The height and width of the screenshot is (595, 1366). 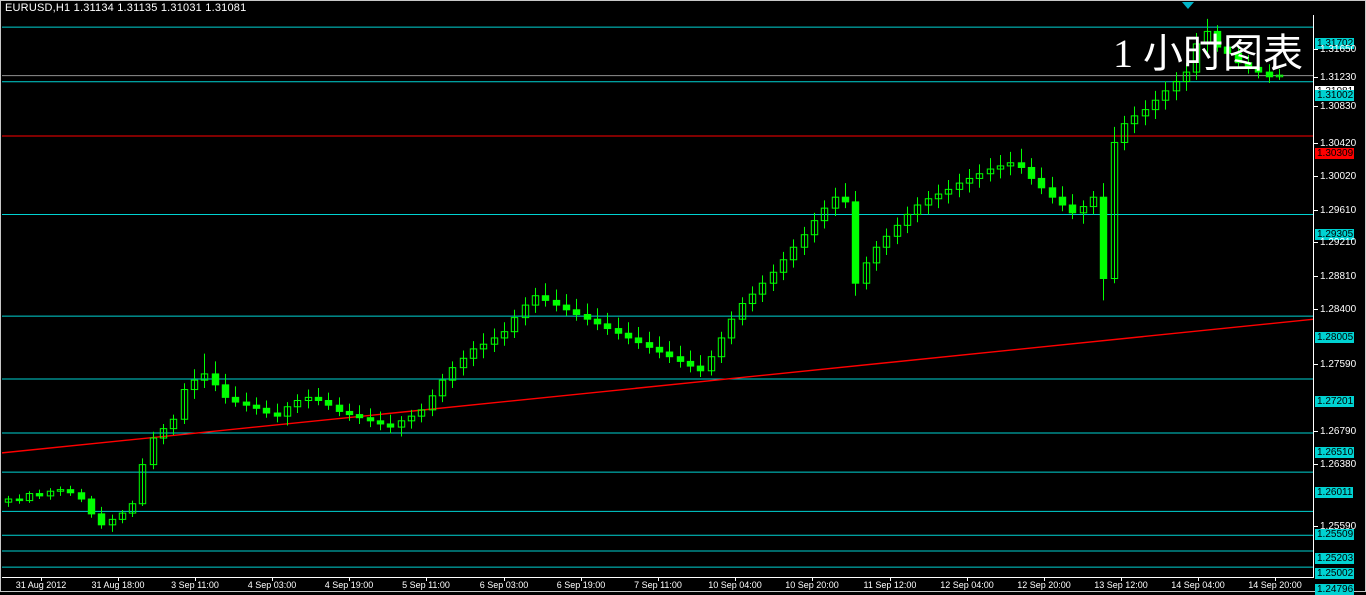 I want to click on level-price-label: 1.24796, so click(x=1335, y=589).